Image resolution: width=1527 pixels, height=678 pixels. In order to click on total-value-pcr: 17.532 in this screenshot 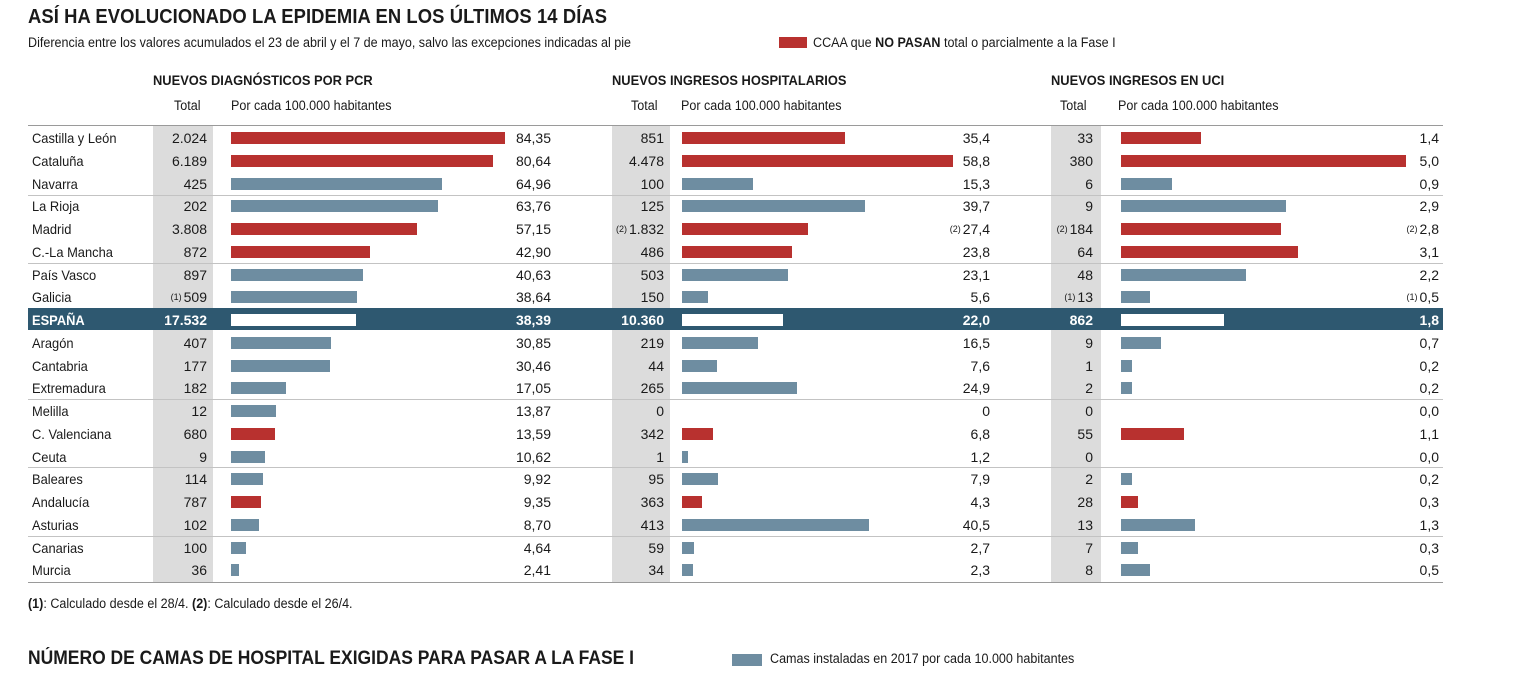, I will do `click(185, 320)`.